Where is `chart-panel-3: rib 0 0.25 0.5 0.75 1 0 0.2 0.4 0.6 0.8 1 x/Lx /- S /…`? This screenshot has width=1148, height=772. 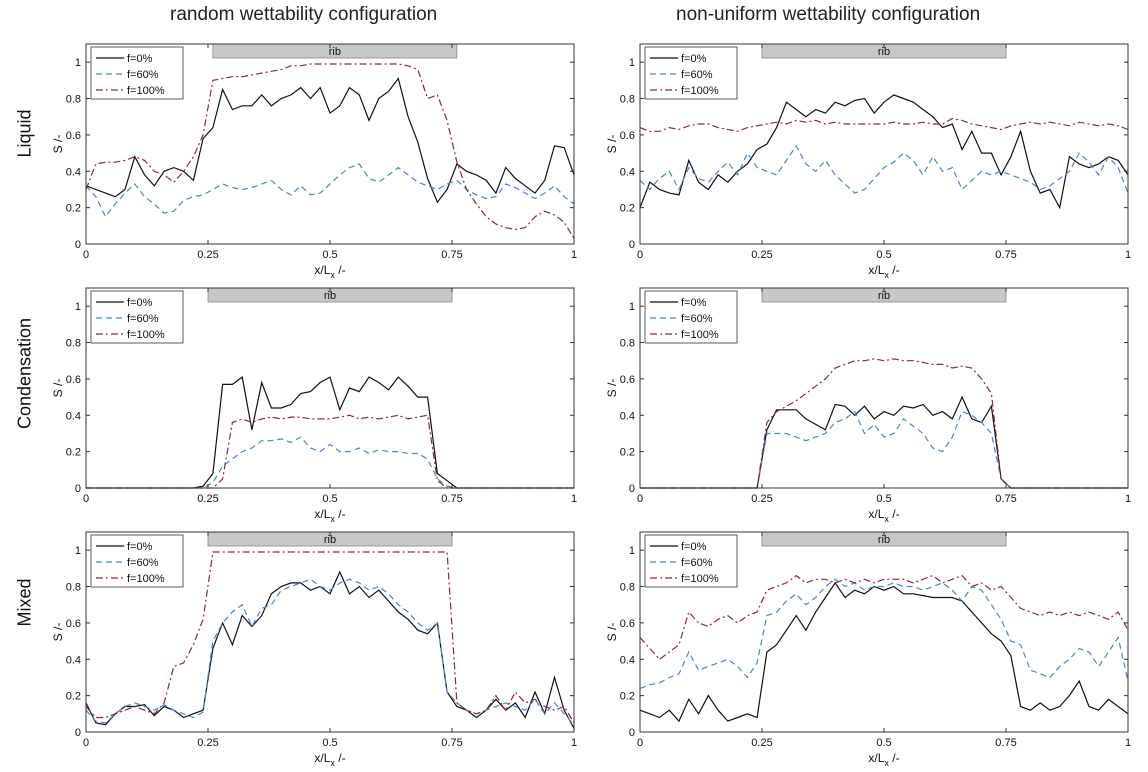 chart-panel-3: rib 0 0.25 0.5 0.75 1 0 0.2 0.4 0.6 0.8 1 x/Lx /- S /… is located at coordinates (868, 405).